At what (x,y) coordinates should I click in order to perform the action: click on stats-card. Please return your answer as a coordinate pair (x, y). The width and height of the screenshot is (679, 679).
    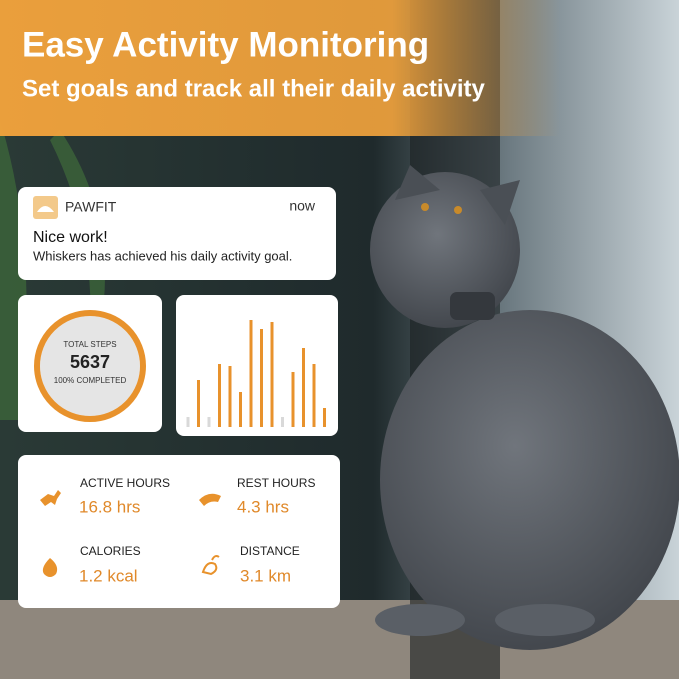
    Looking at the image, I should click on (179, 531).